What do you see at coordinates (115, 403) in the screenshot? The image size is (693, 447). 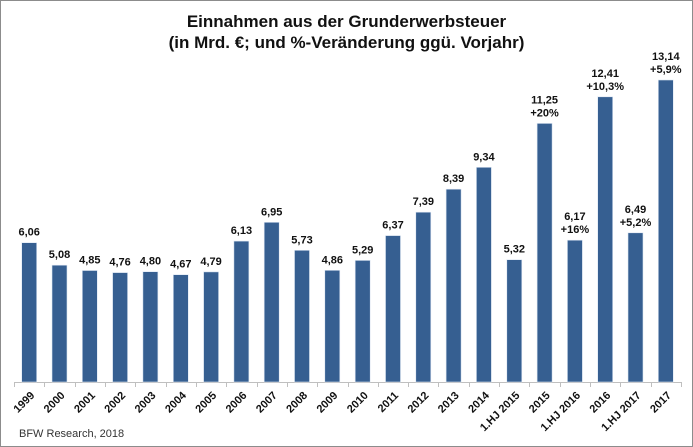 I see `x-tick-label: 2002` at bounding box center [115, 403].